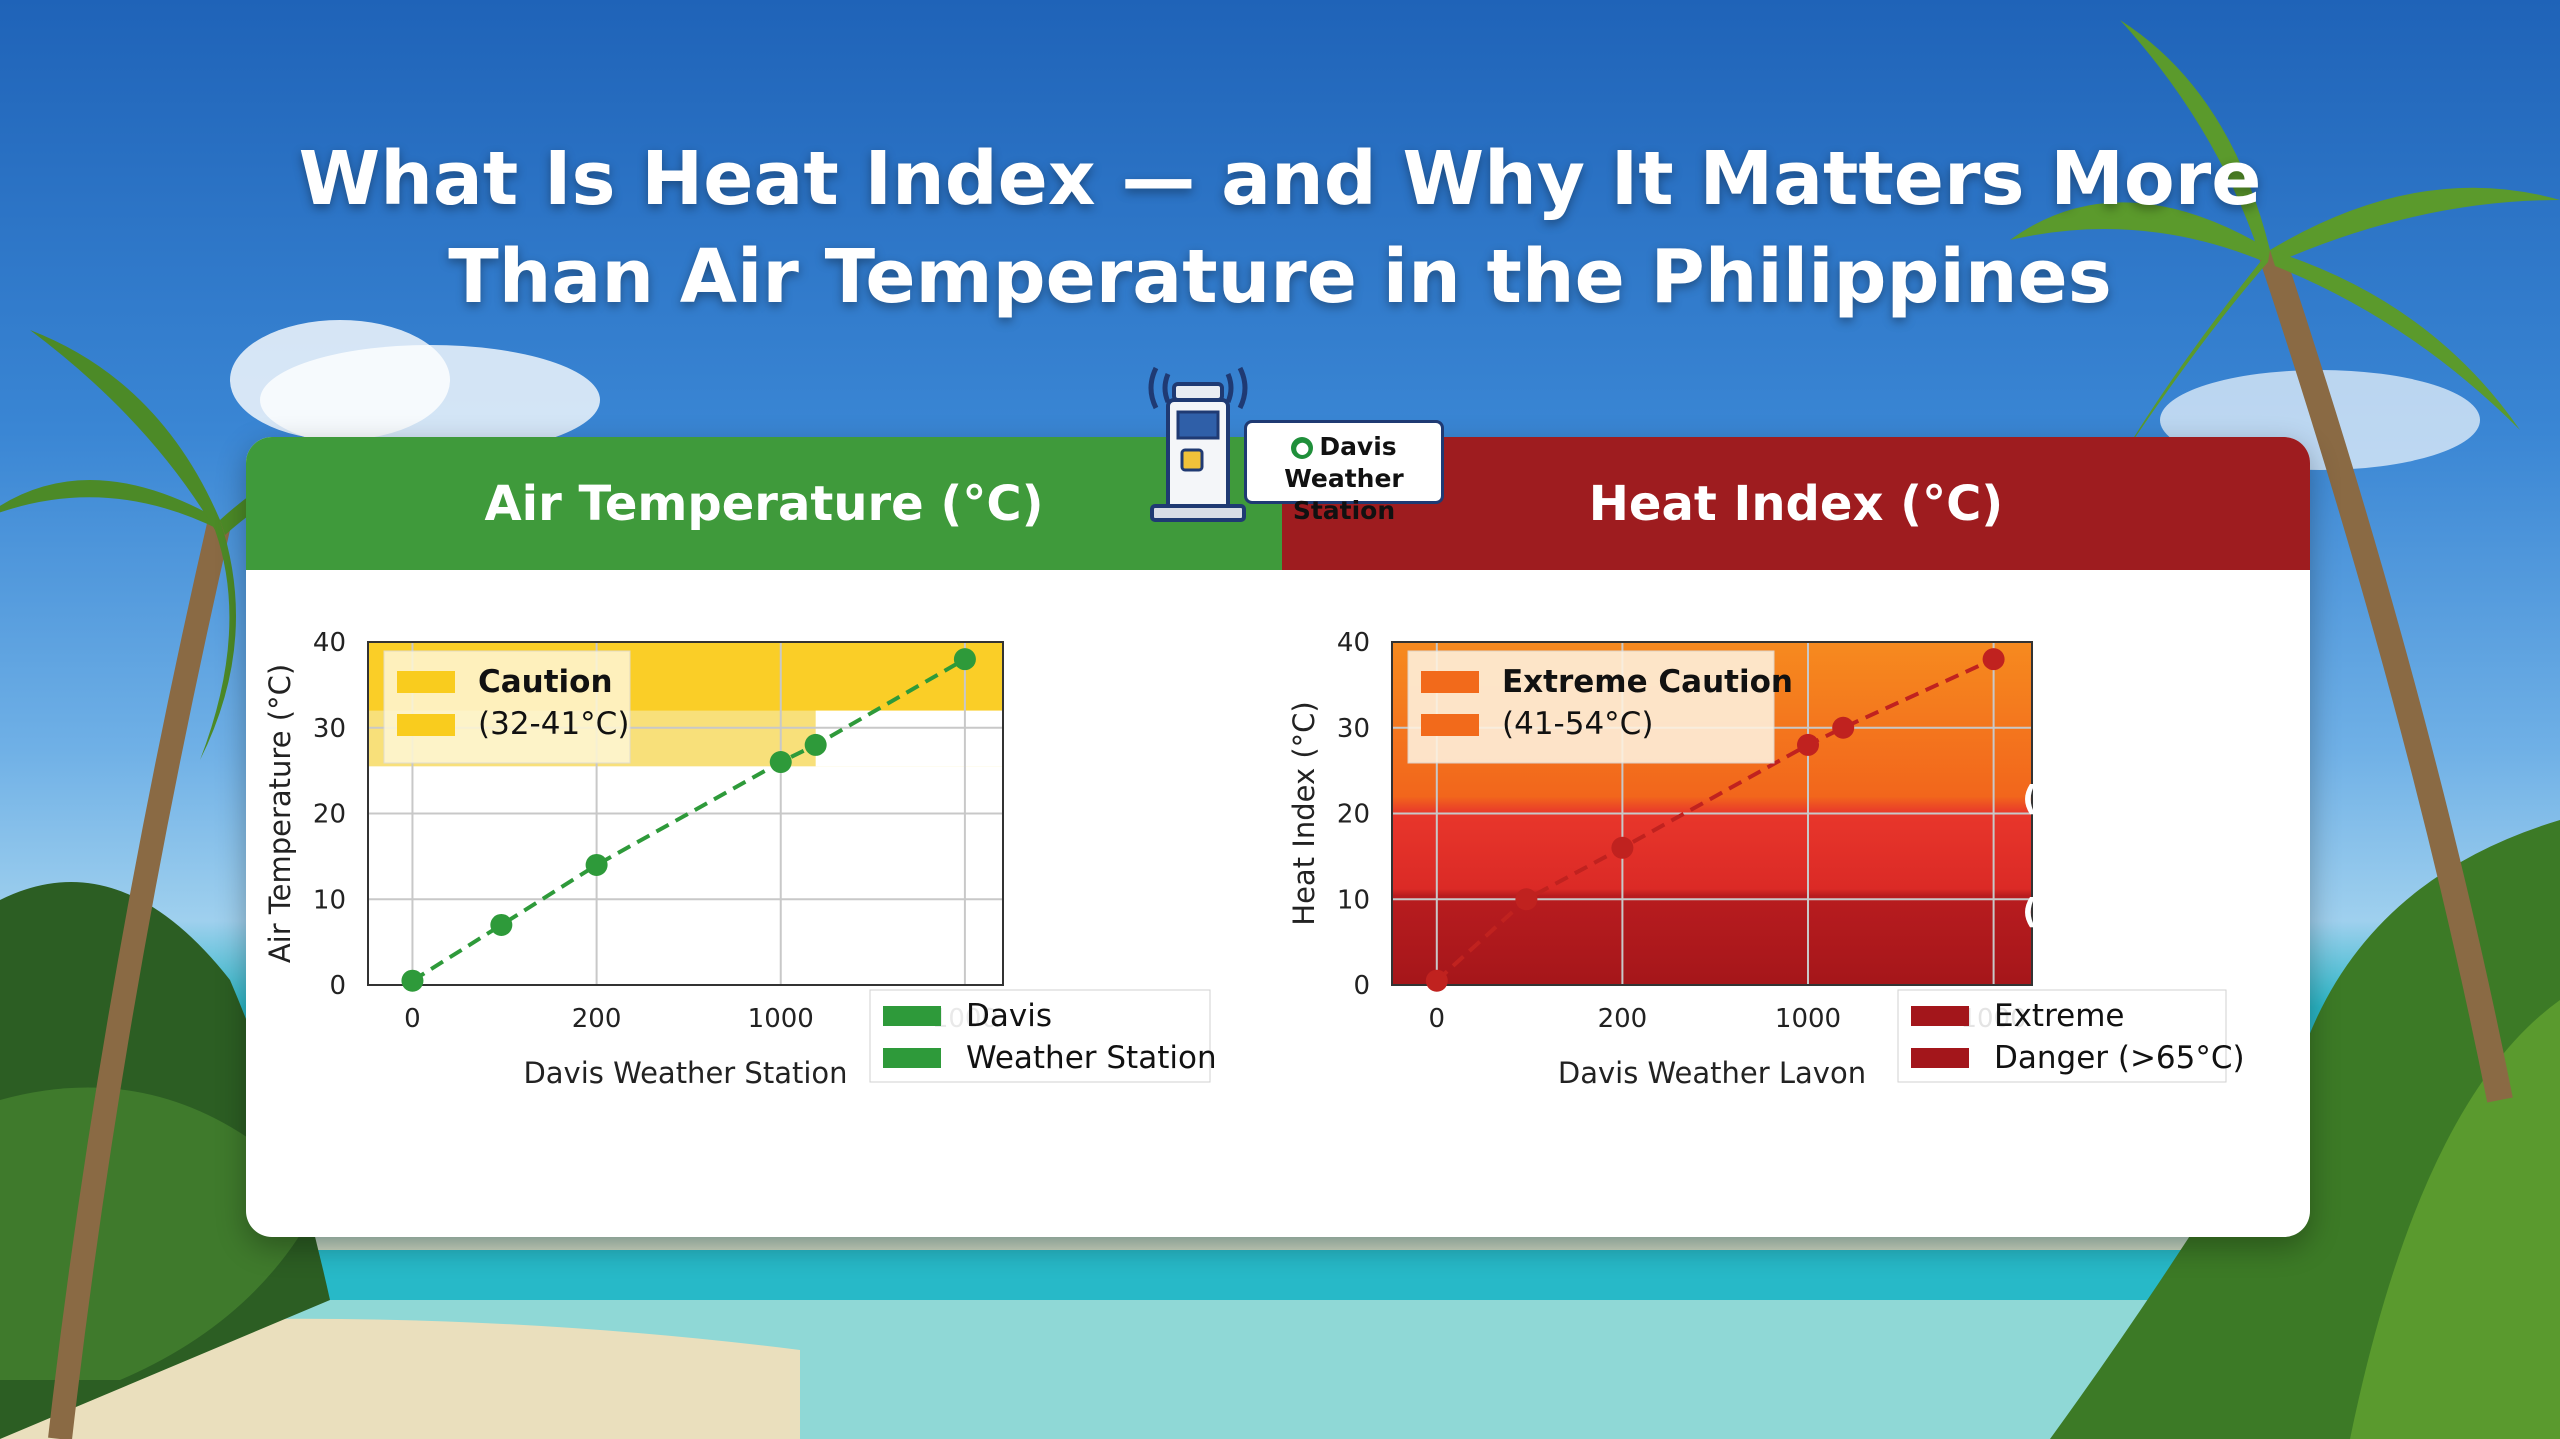  I want to click on station-badge: ● Davis Weather Station, so click(1344, 472).